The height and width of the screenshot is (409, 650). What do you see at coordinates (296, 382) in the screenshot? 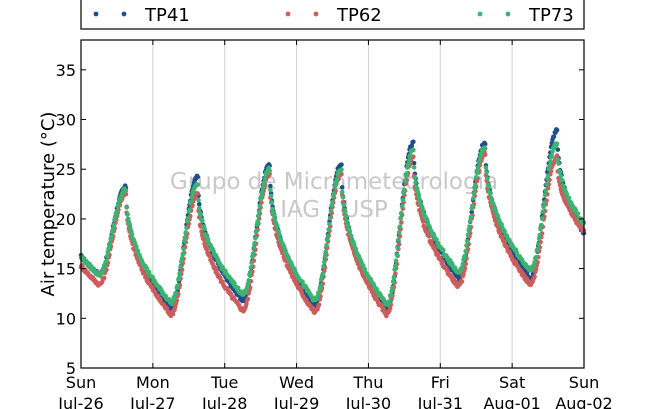
I see `x-tick-label: Wed` at bounding box center [296, 382].